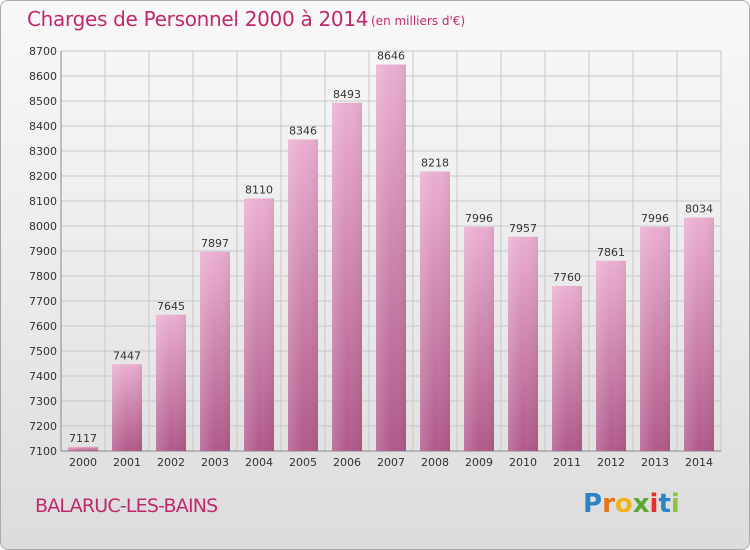  Describe the element at coordinates (435, 462) in the screenshot. I see `x-tick-label: 2008` at that location.